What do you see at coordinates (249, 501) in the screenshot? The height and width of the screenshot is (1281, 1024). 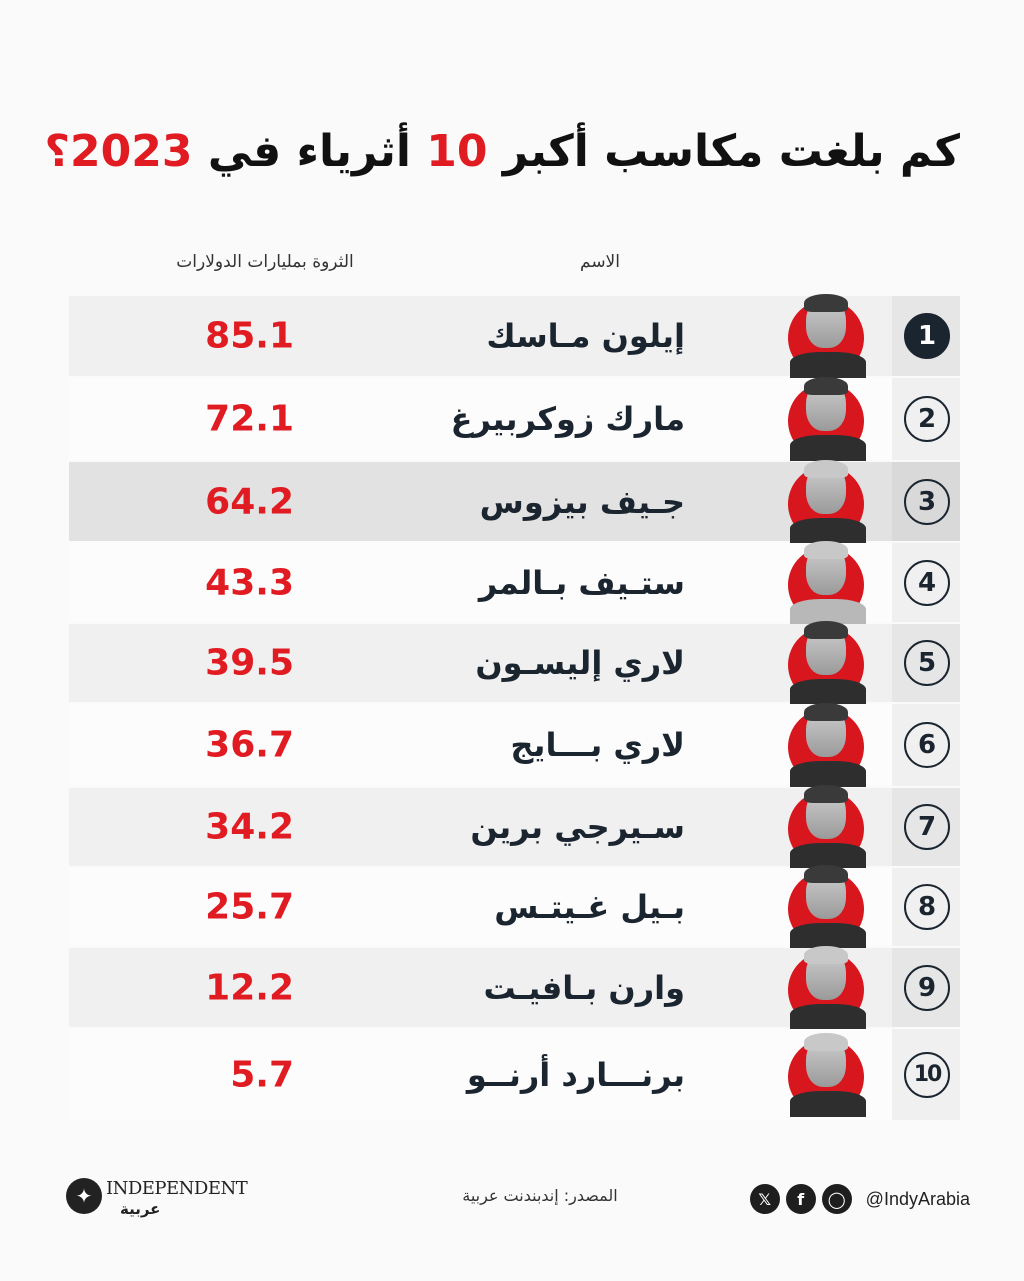 I see `wealth-value: 64.2` at bounding box center [249, 501].